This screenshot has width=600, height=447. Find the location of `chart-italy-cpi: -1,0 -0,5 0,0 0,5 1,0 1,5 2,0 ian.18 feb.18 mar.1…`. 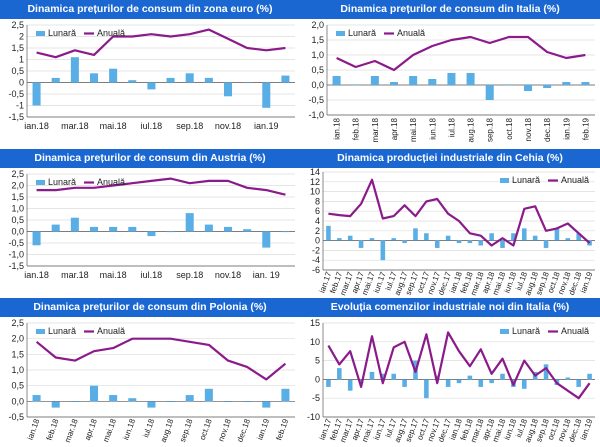

chart-italy-cpi: -1,0 -0,5 0,0 0,5 1,0 1,5 2,0 ian.18 feb.18 mar.1… is located at coordinates (451, 81).